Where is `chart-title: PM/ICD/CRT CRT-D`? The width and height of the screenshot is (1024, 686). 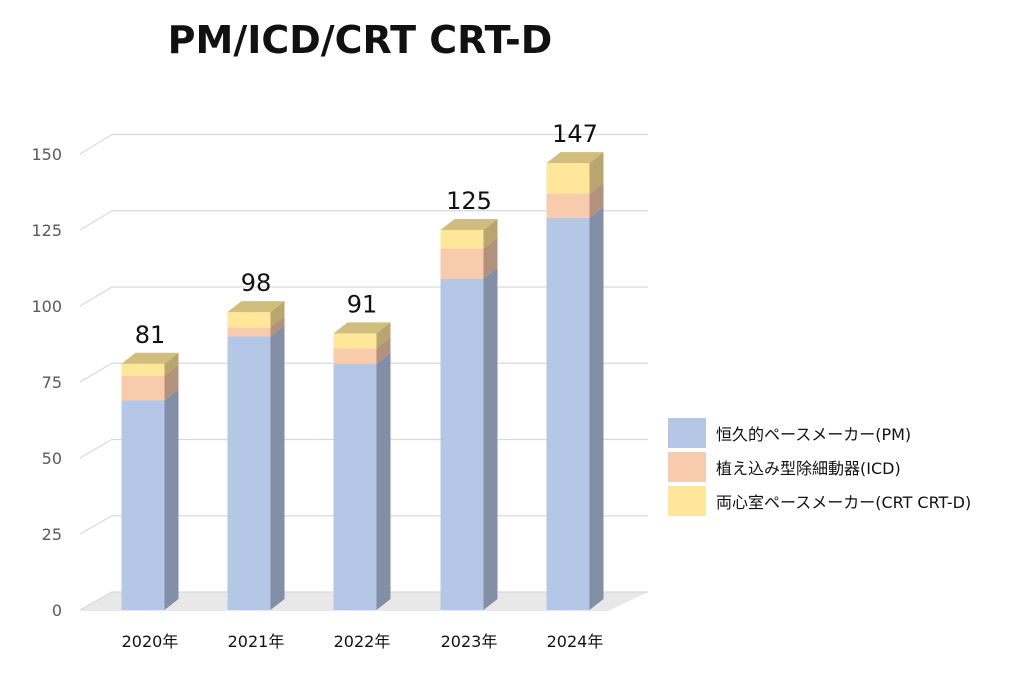
chart-title: PM/ICD/CRT CRT-D is located at coordinates (360, 40).